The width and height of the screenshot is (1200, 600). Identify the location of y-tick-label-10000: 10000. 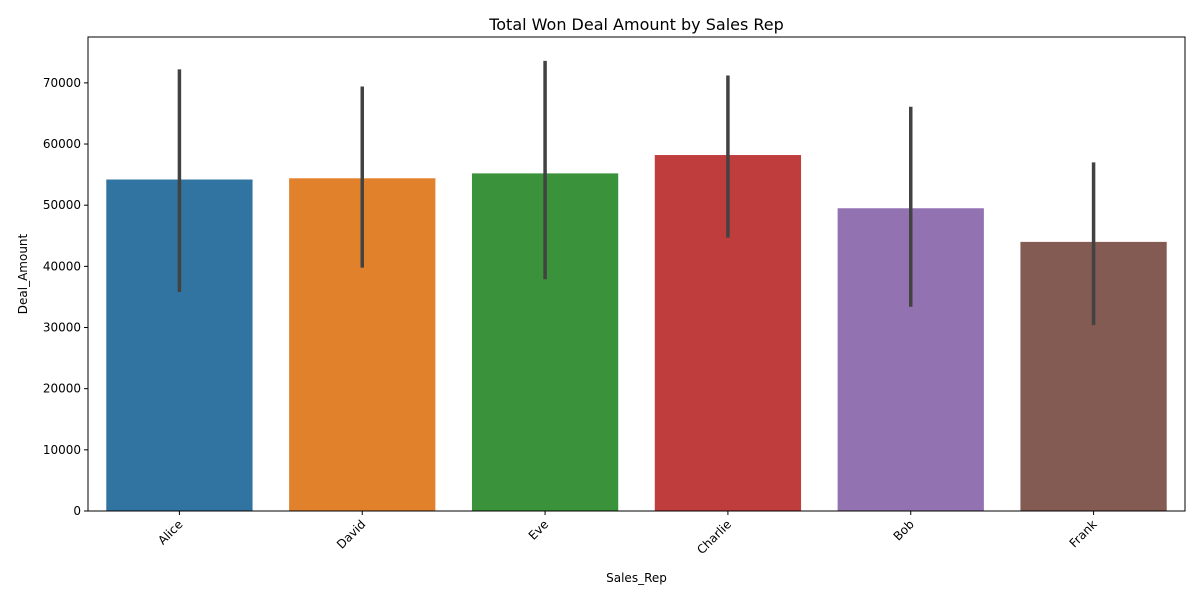
(62, 450).